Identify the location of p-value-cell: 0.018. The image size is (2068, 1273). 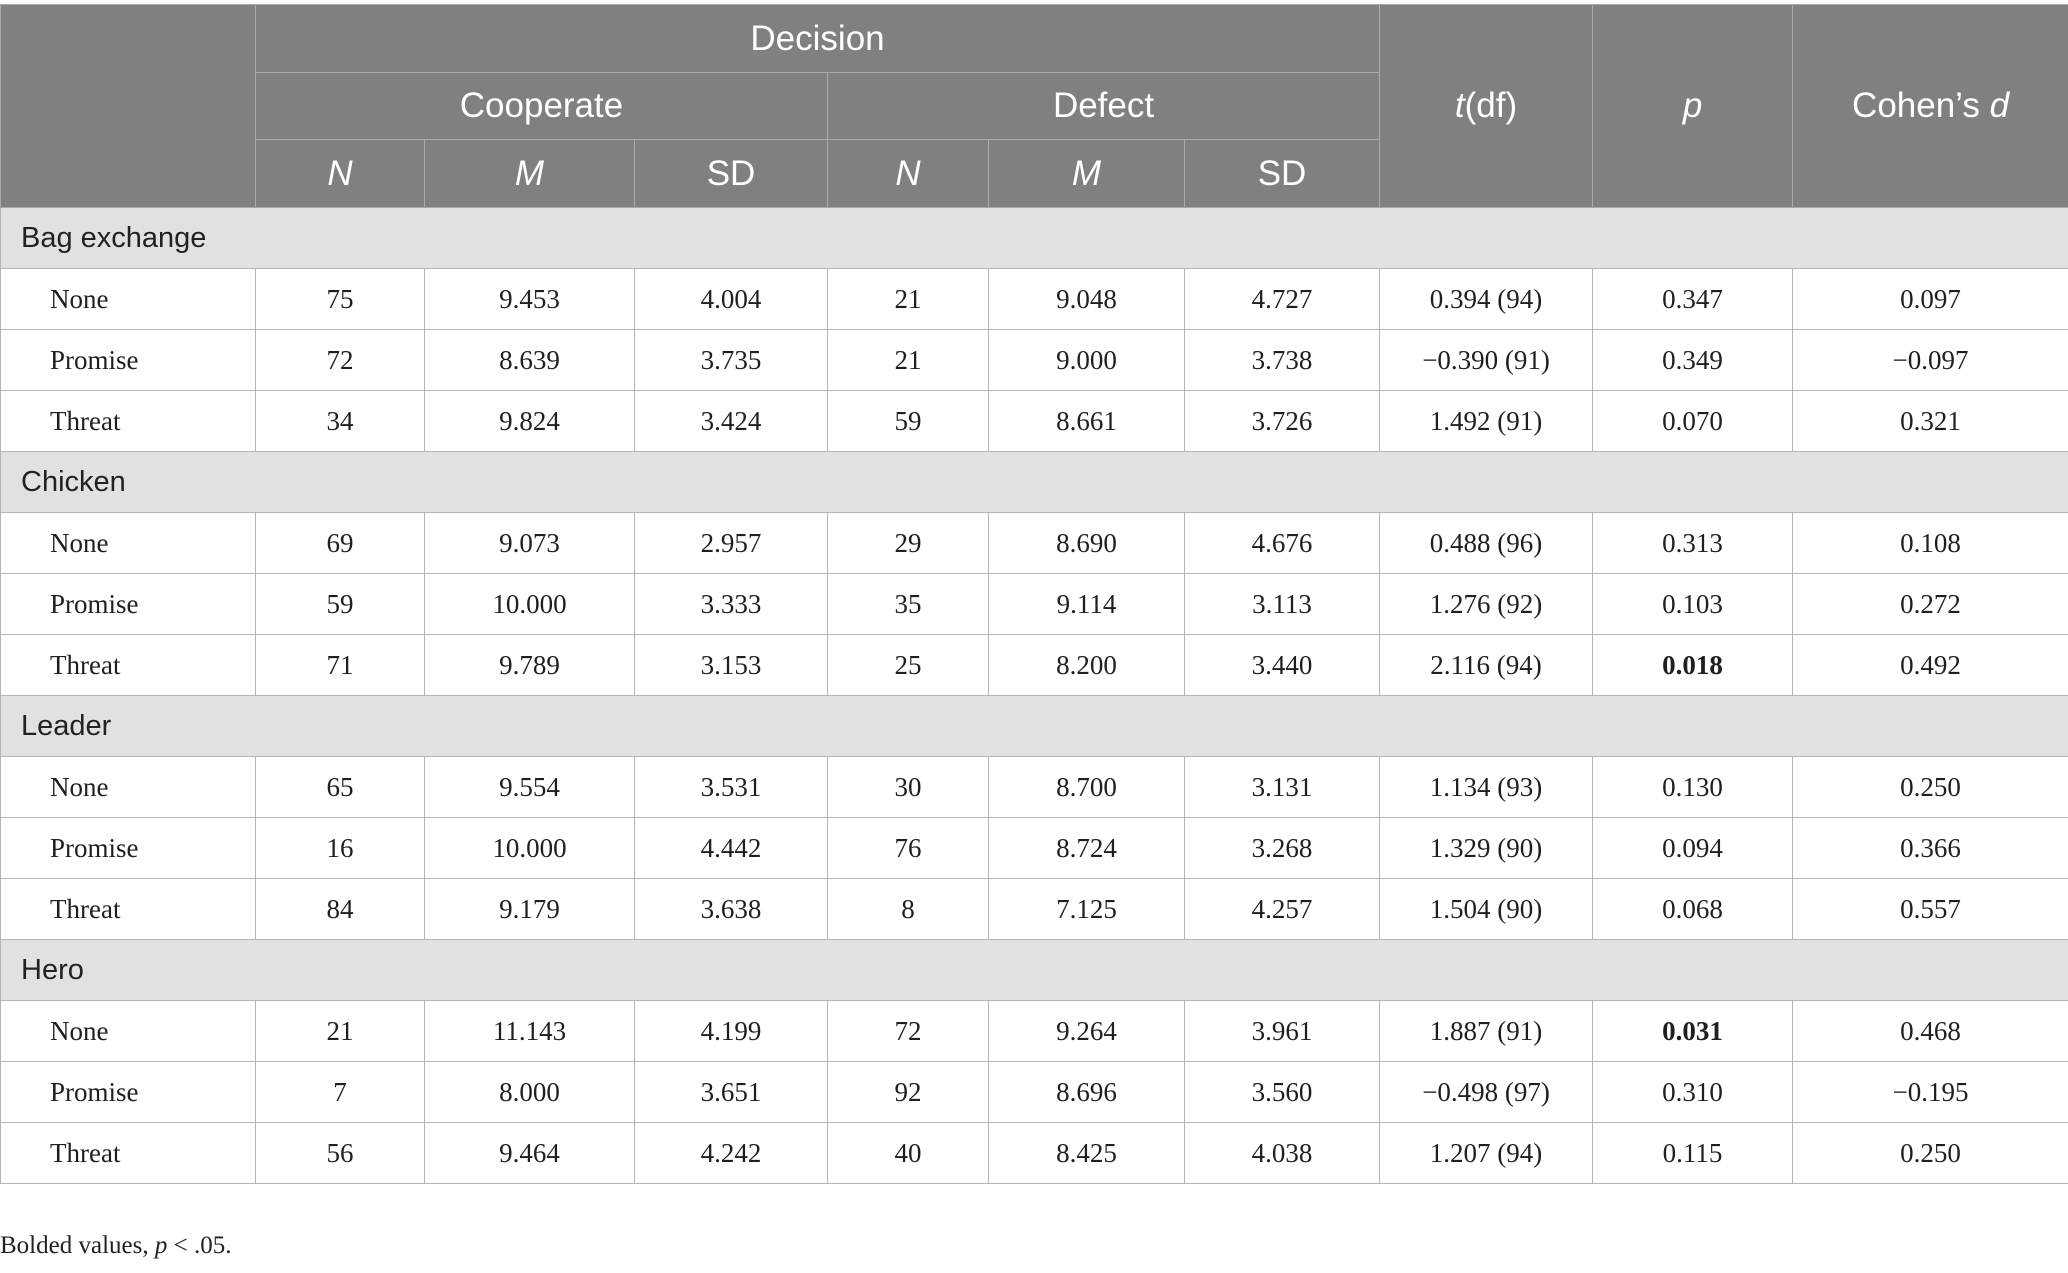
(1693, 665).